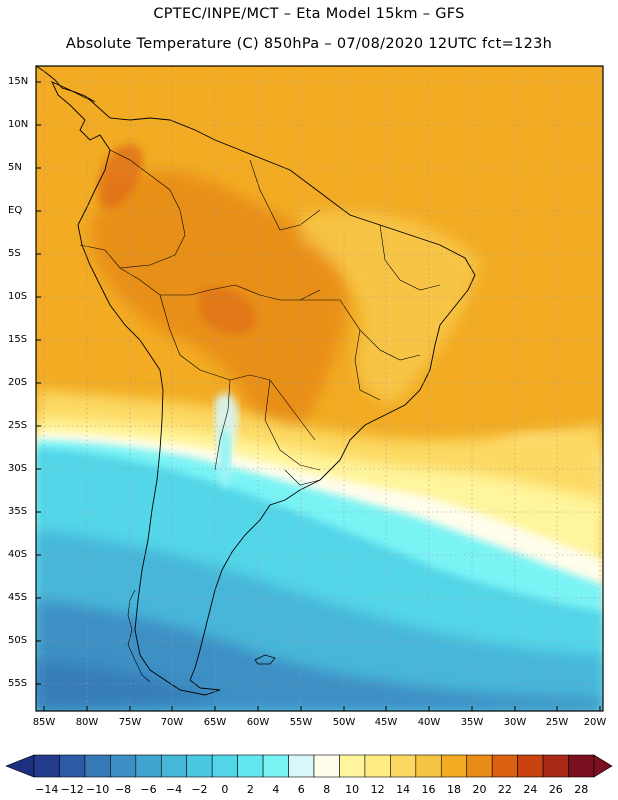  What do you see at coordinates (87, 722) in the screenshot?
I see `lon-label: 80W` at bounding box center [87, 722].